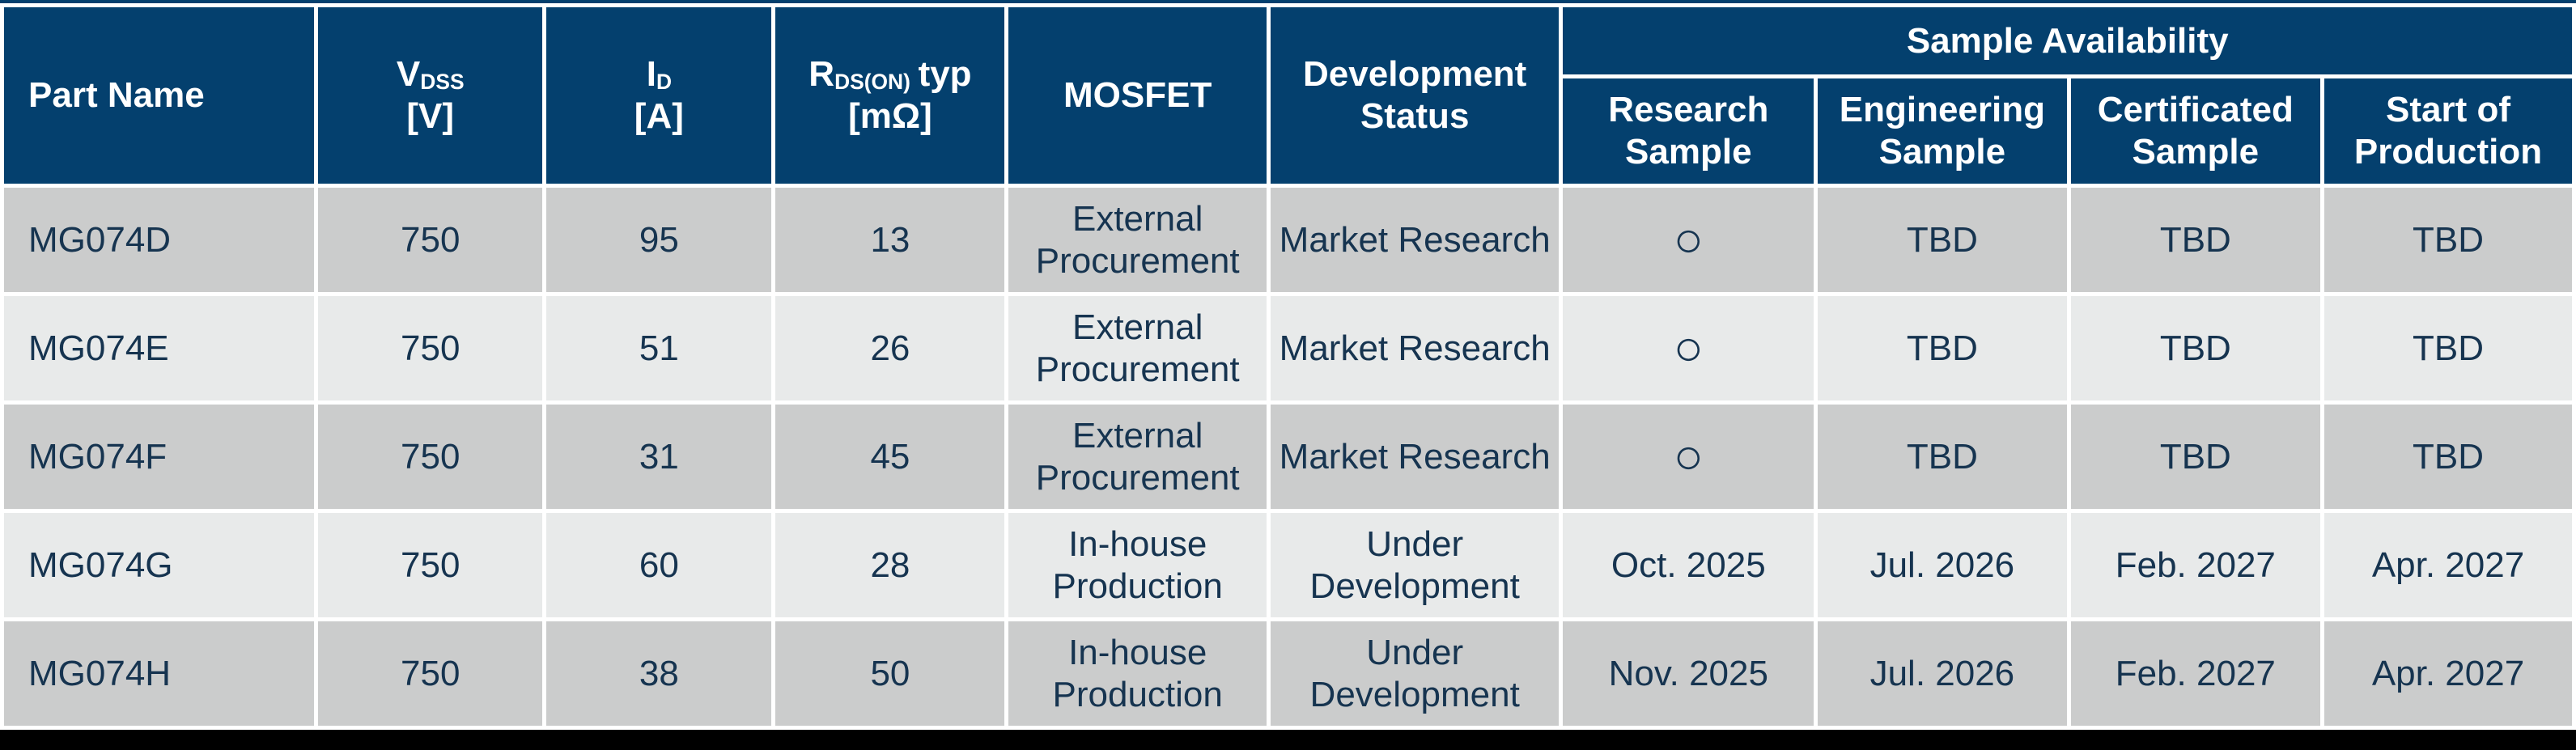 This screenshot has height=750, width=2576. Describe the element at coordinates (659, 240) in the screenshot. I see `cell-id: 95` at that location.